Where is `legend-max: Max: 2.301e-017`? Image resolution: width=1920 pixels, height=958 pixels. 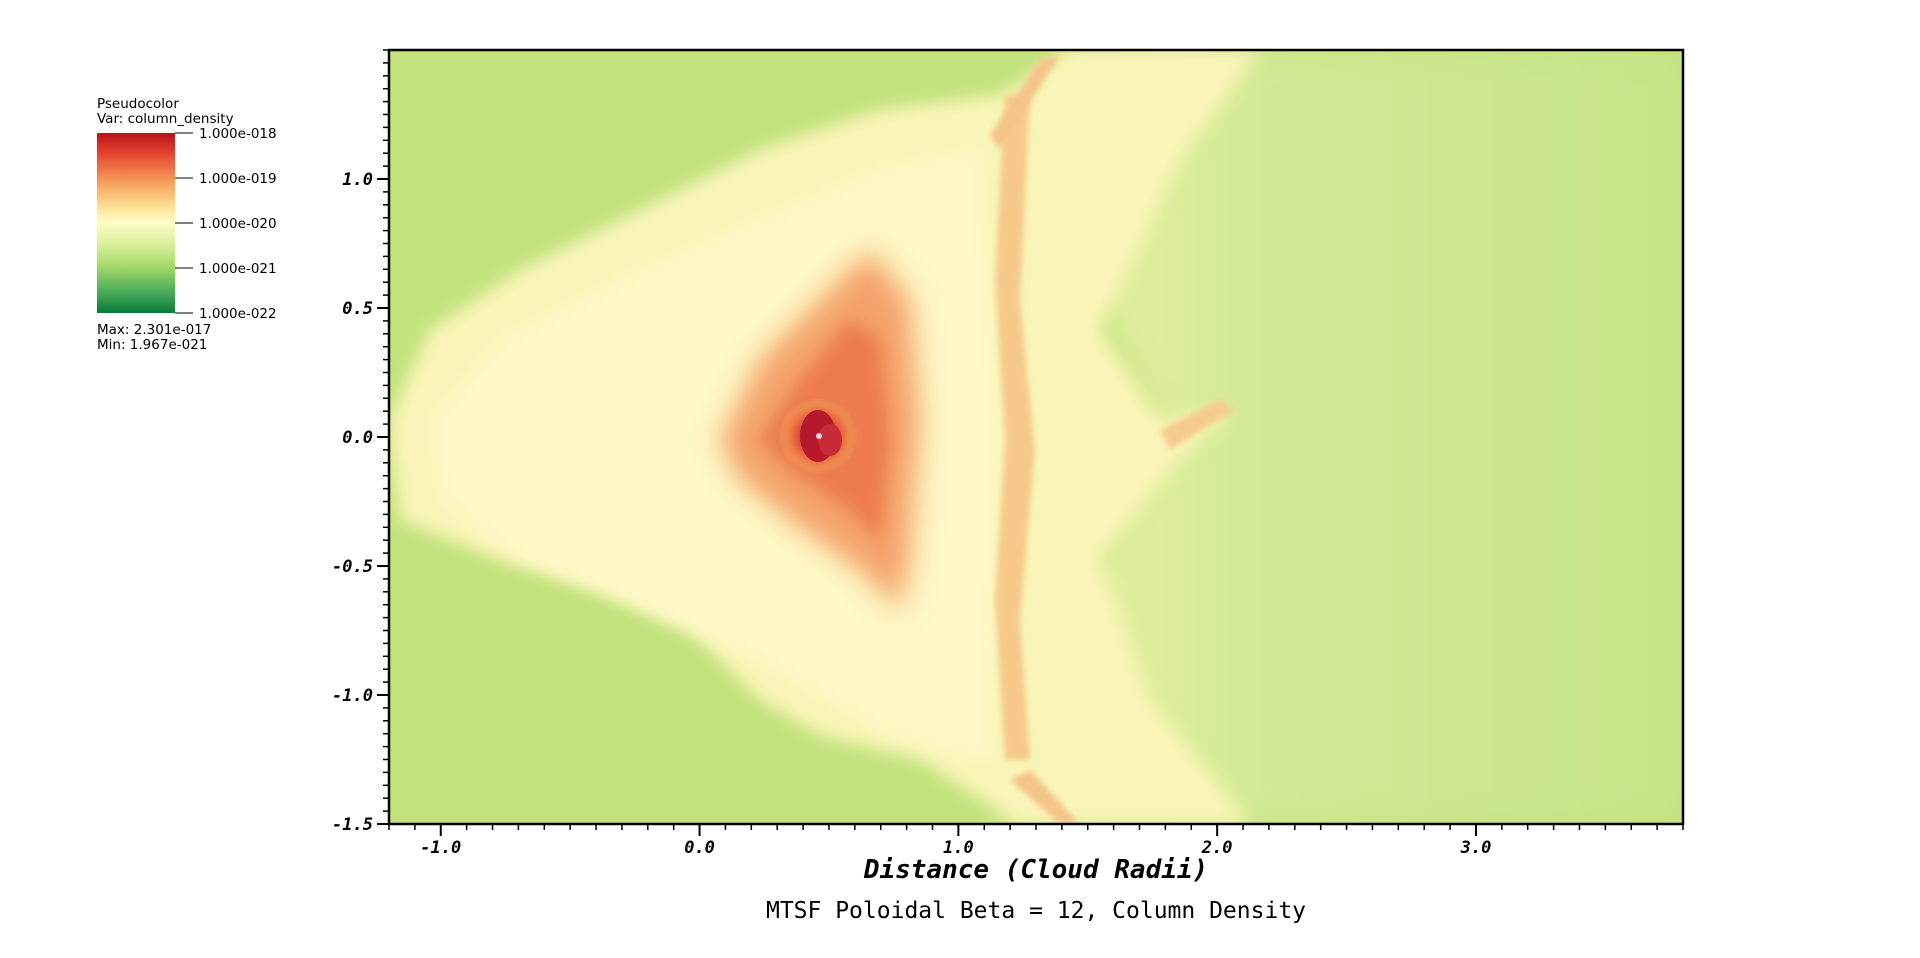
legend-max: Max: 2.301e-017 is located at coordinates (154, 330).